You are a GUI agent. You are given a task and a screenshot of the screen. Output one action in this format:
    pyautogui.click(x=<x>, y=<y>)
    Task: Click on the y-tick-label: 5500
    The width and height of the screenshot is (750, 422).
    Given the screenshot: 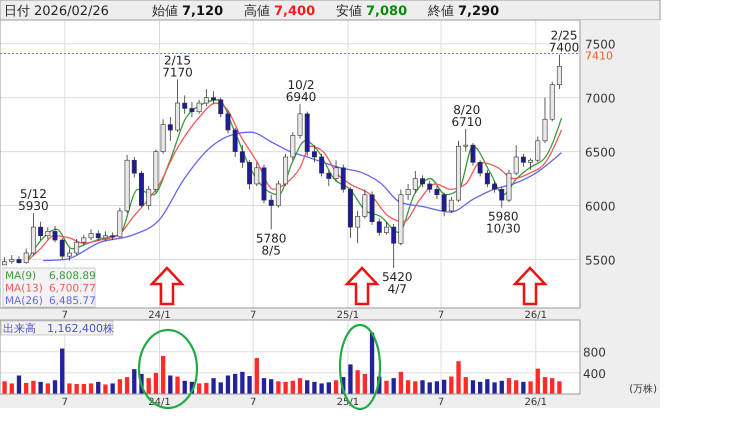 What is the action you would take?
    pyautogui.click(x=600, y=260)
    